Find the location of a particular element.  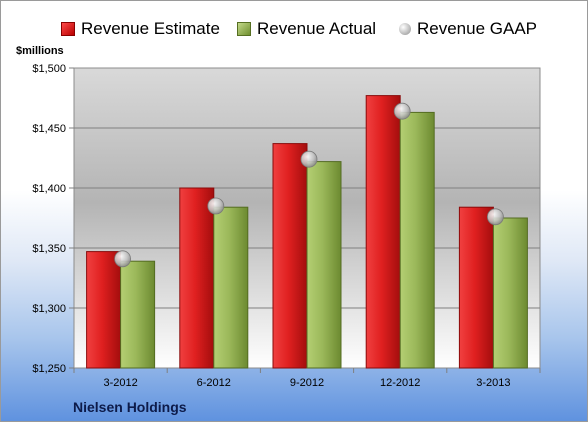

legend-item-actual: Revenue Actual is located at coordinates (306, 29).